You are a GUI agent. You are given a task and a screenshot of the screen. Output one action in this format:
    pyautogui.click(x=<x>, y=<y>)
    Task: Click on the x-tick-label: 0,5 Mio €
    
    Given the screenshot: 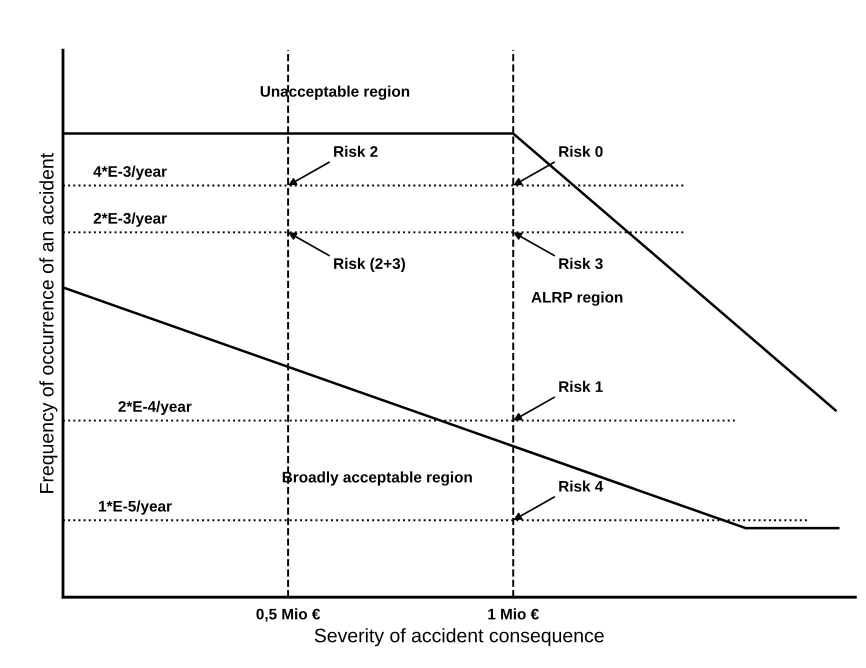 What is the action you would take?
    pyautogui.click(x=288, y=615)
    